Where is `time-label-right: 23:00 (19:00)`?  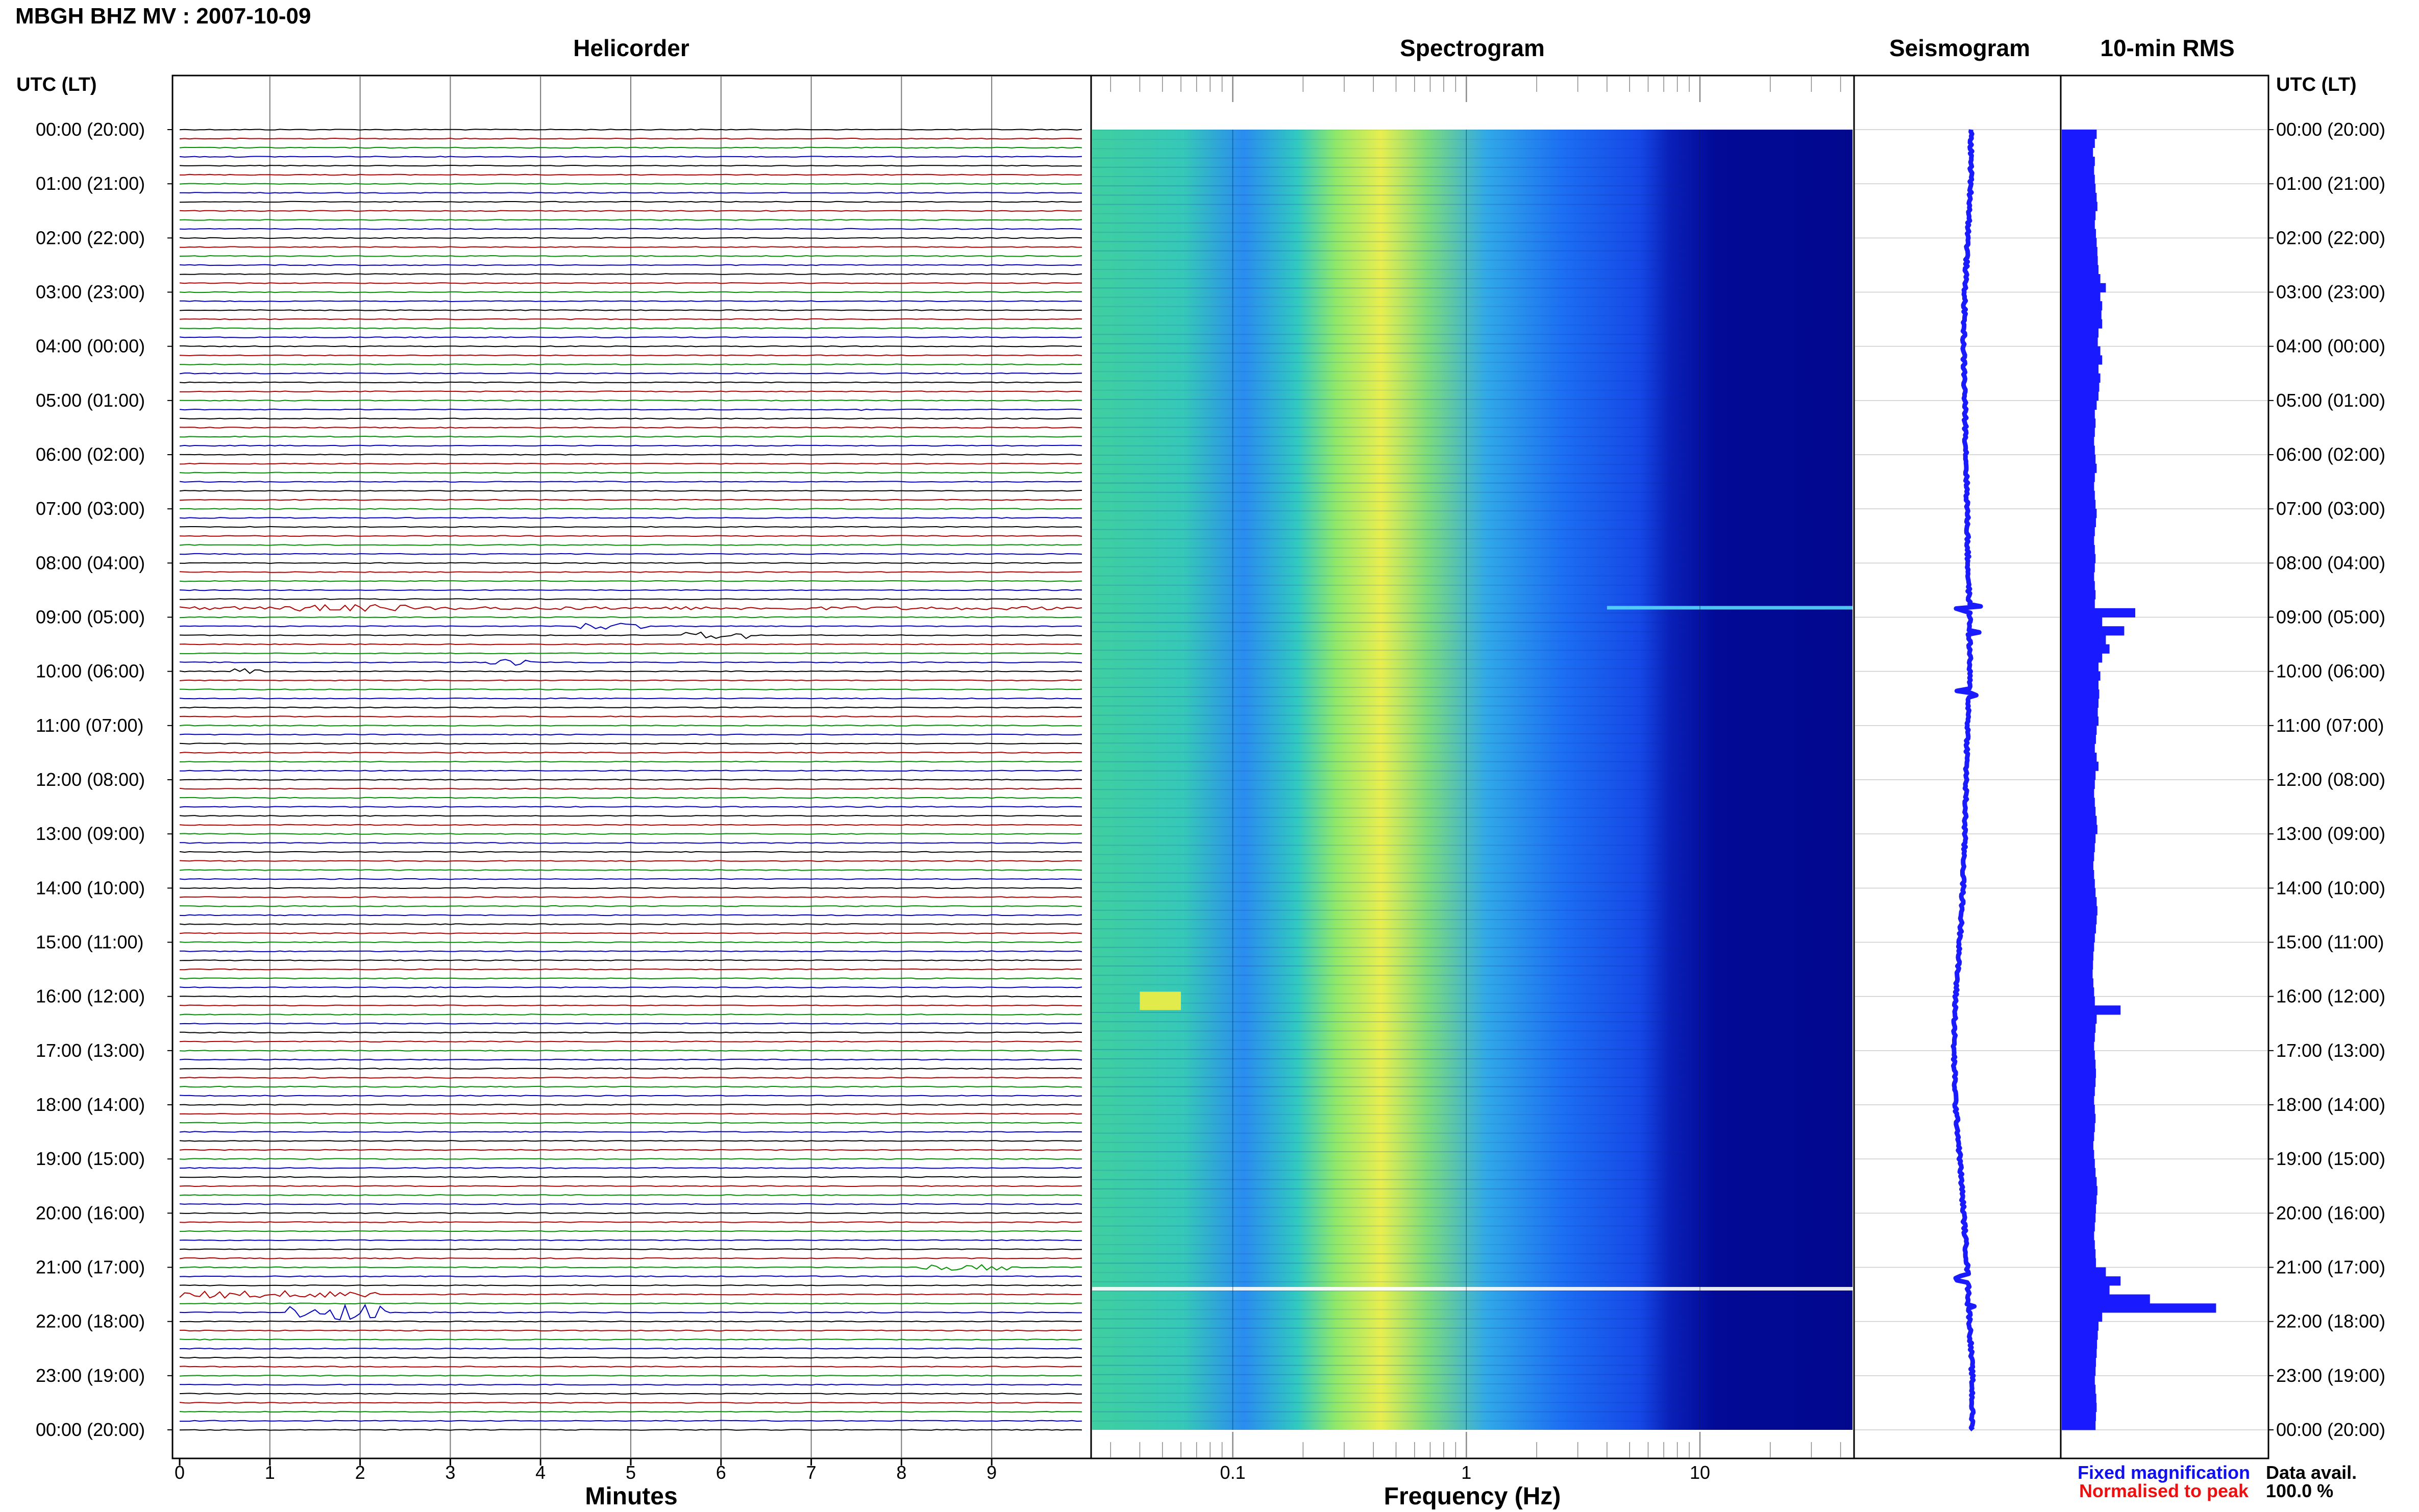 time-label-right: 23:00 (19:00) is located at coordinates (2330, 1375).